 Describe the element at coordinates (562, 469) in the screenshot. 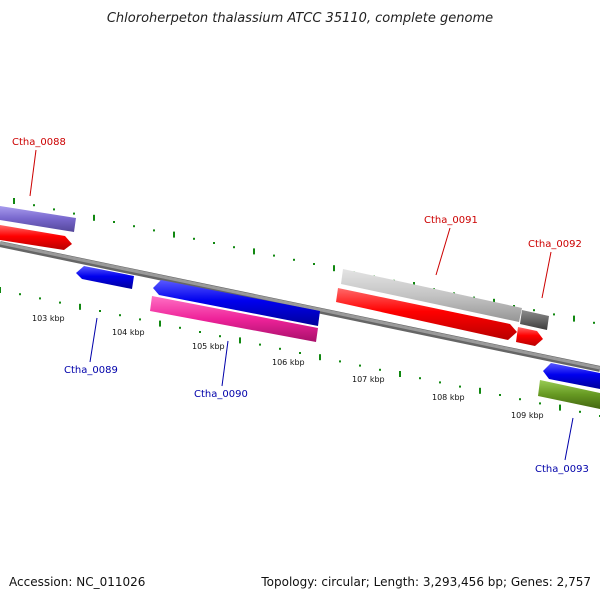

I see `gene-label-ctha-0093: Ctha_0093` at that location.